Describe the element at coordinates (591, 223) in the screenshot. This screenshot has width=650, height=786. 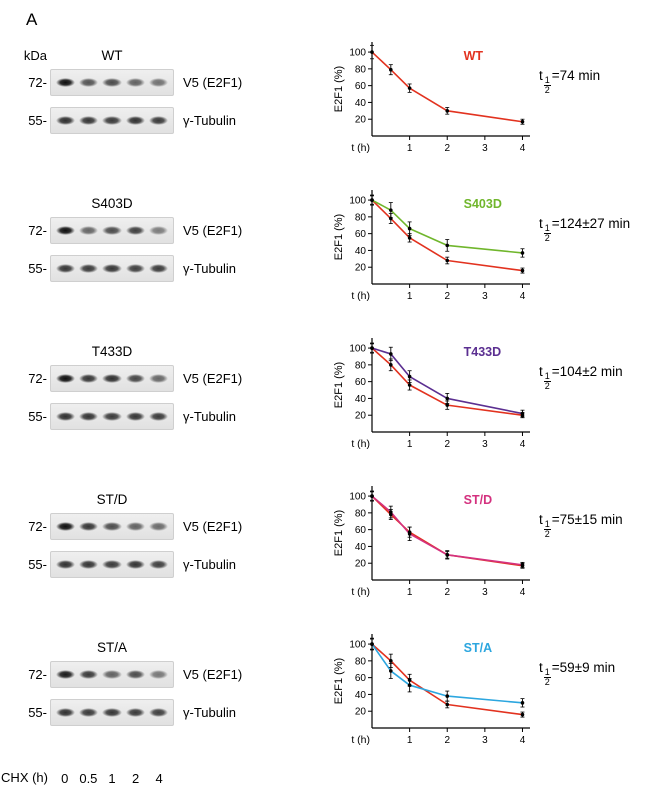
I see `half-life-value: =124±27 min` at that location.